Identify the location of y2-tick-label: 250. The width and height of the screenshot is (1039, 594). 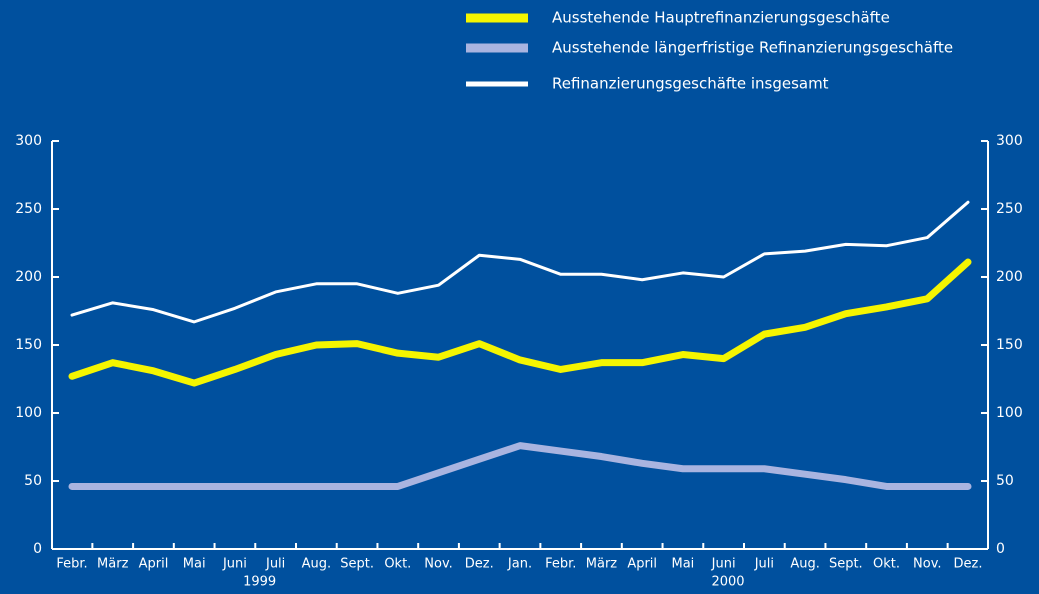
(1009, 209).